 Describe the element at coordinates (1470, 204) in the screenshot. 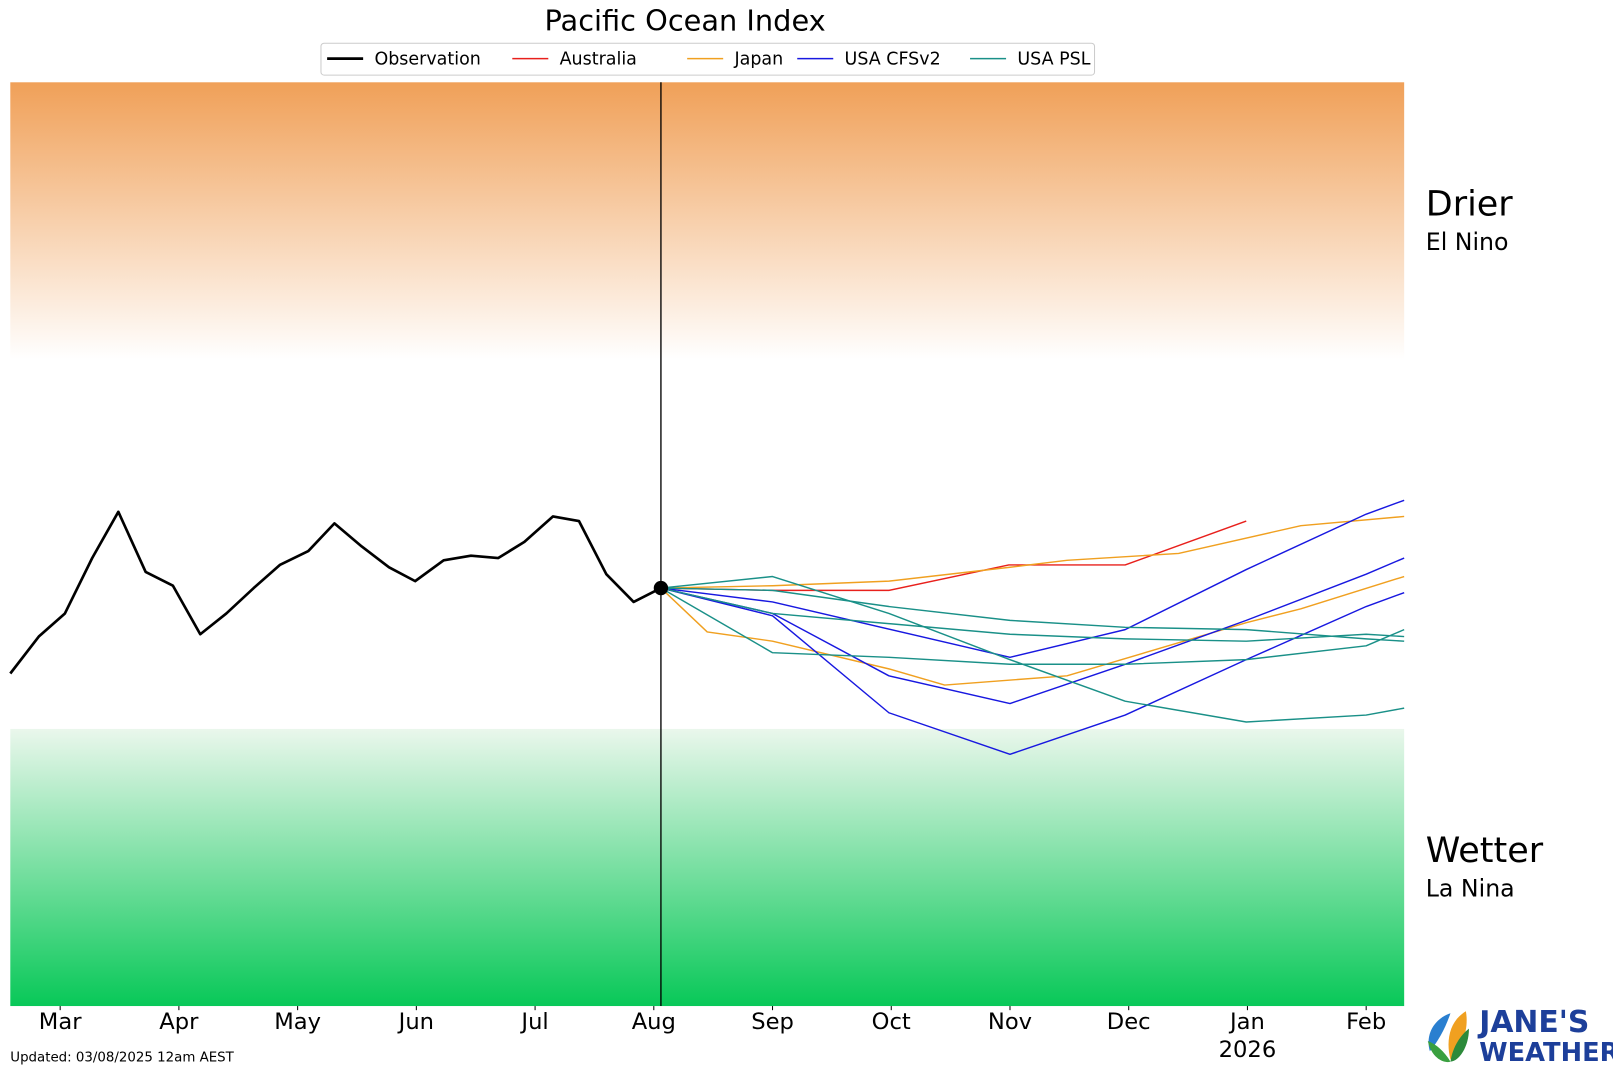

I see `band-label: Drier` at that location.